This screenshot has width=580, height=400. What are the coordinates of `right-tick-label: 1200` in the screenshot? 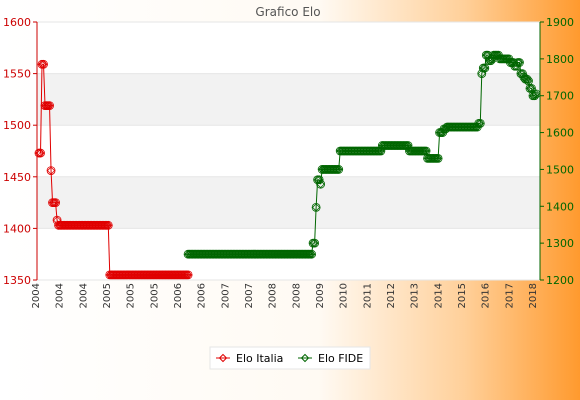 It's located at (560, 280).